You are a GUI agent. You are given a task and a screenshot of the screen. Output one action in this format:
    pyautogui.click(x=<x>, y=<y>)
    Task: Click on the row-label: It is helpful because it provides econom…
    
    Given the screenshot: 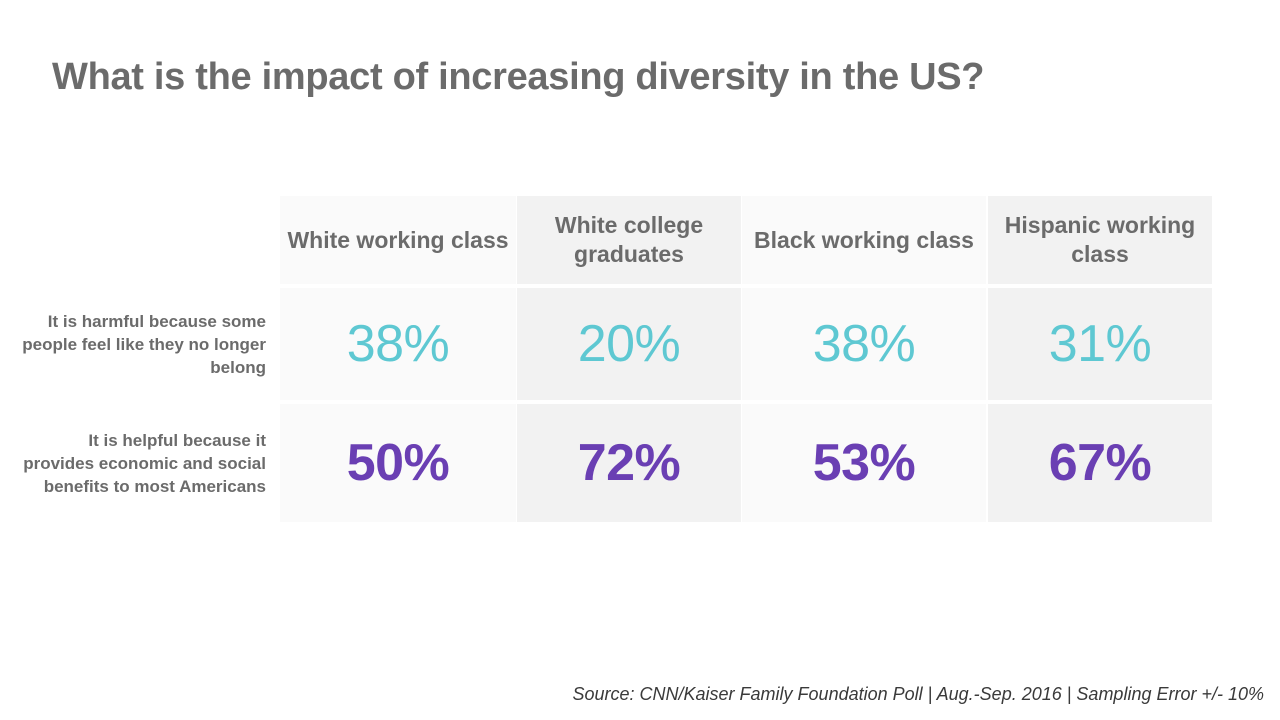 What is the action you would take?
    pyautogui.click(x=144, y=463)
    